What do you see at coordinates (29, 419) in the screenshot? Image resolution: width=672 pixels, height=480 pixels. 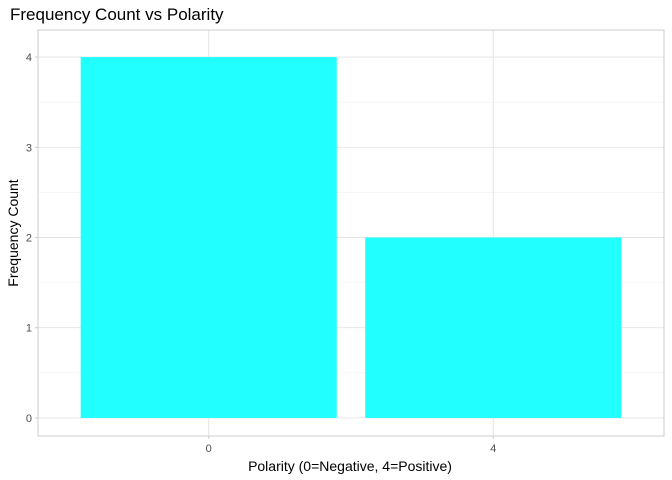 I see `y-tick-label: 0` at bounding box center [29, 419].